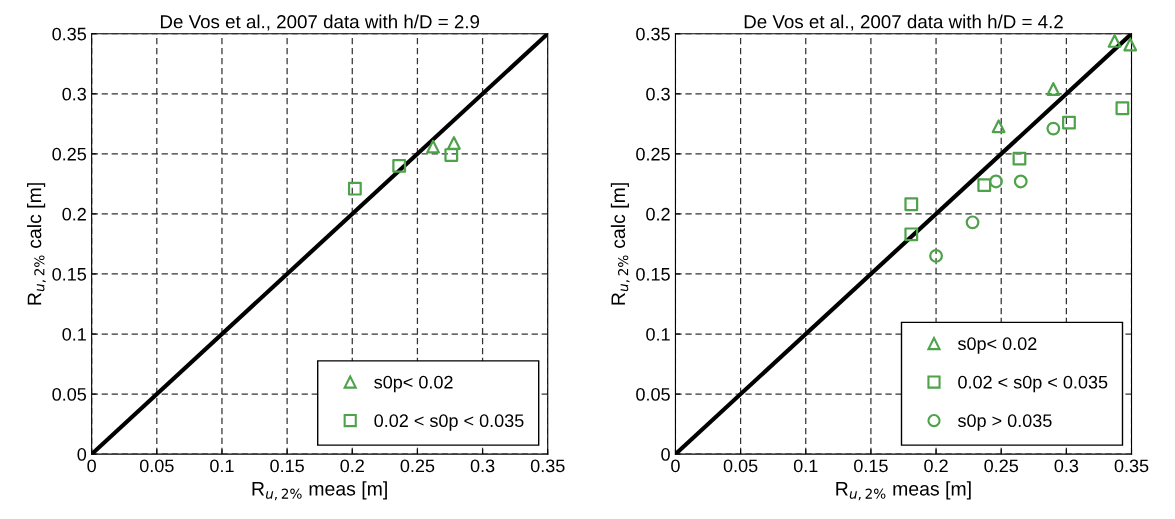 The width and height of the screenshot is (1175, 519). What do you see at coordinates (320, 22) in the screenshot?
I see `chart-title: De Vos et al., 2007 data with h/D = 2.9` at bounding box center [320, 22].